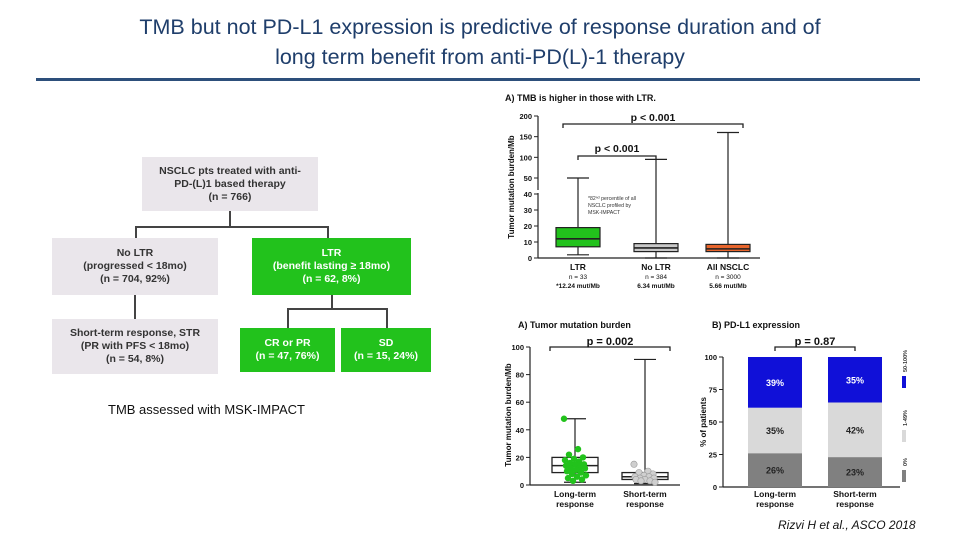 The height and width of the screenshot is (540, 960). I want to click on flow-sd-label: SD (n = 15, 24%), so click(386, 349).